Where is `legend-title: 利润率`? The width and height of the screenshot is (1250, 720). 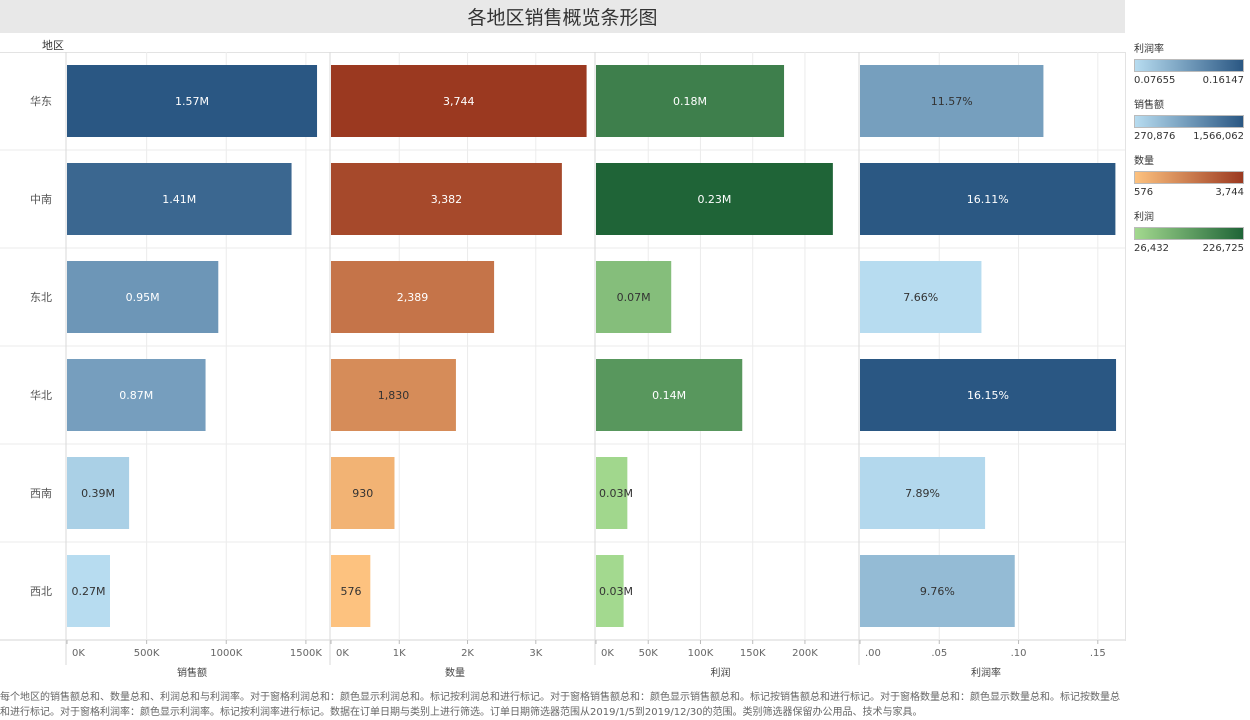 legend-title: 利润率 is located at coordinates (1149, 49).